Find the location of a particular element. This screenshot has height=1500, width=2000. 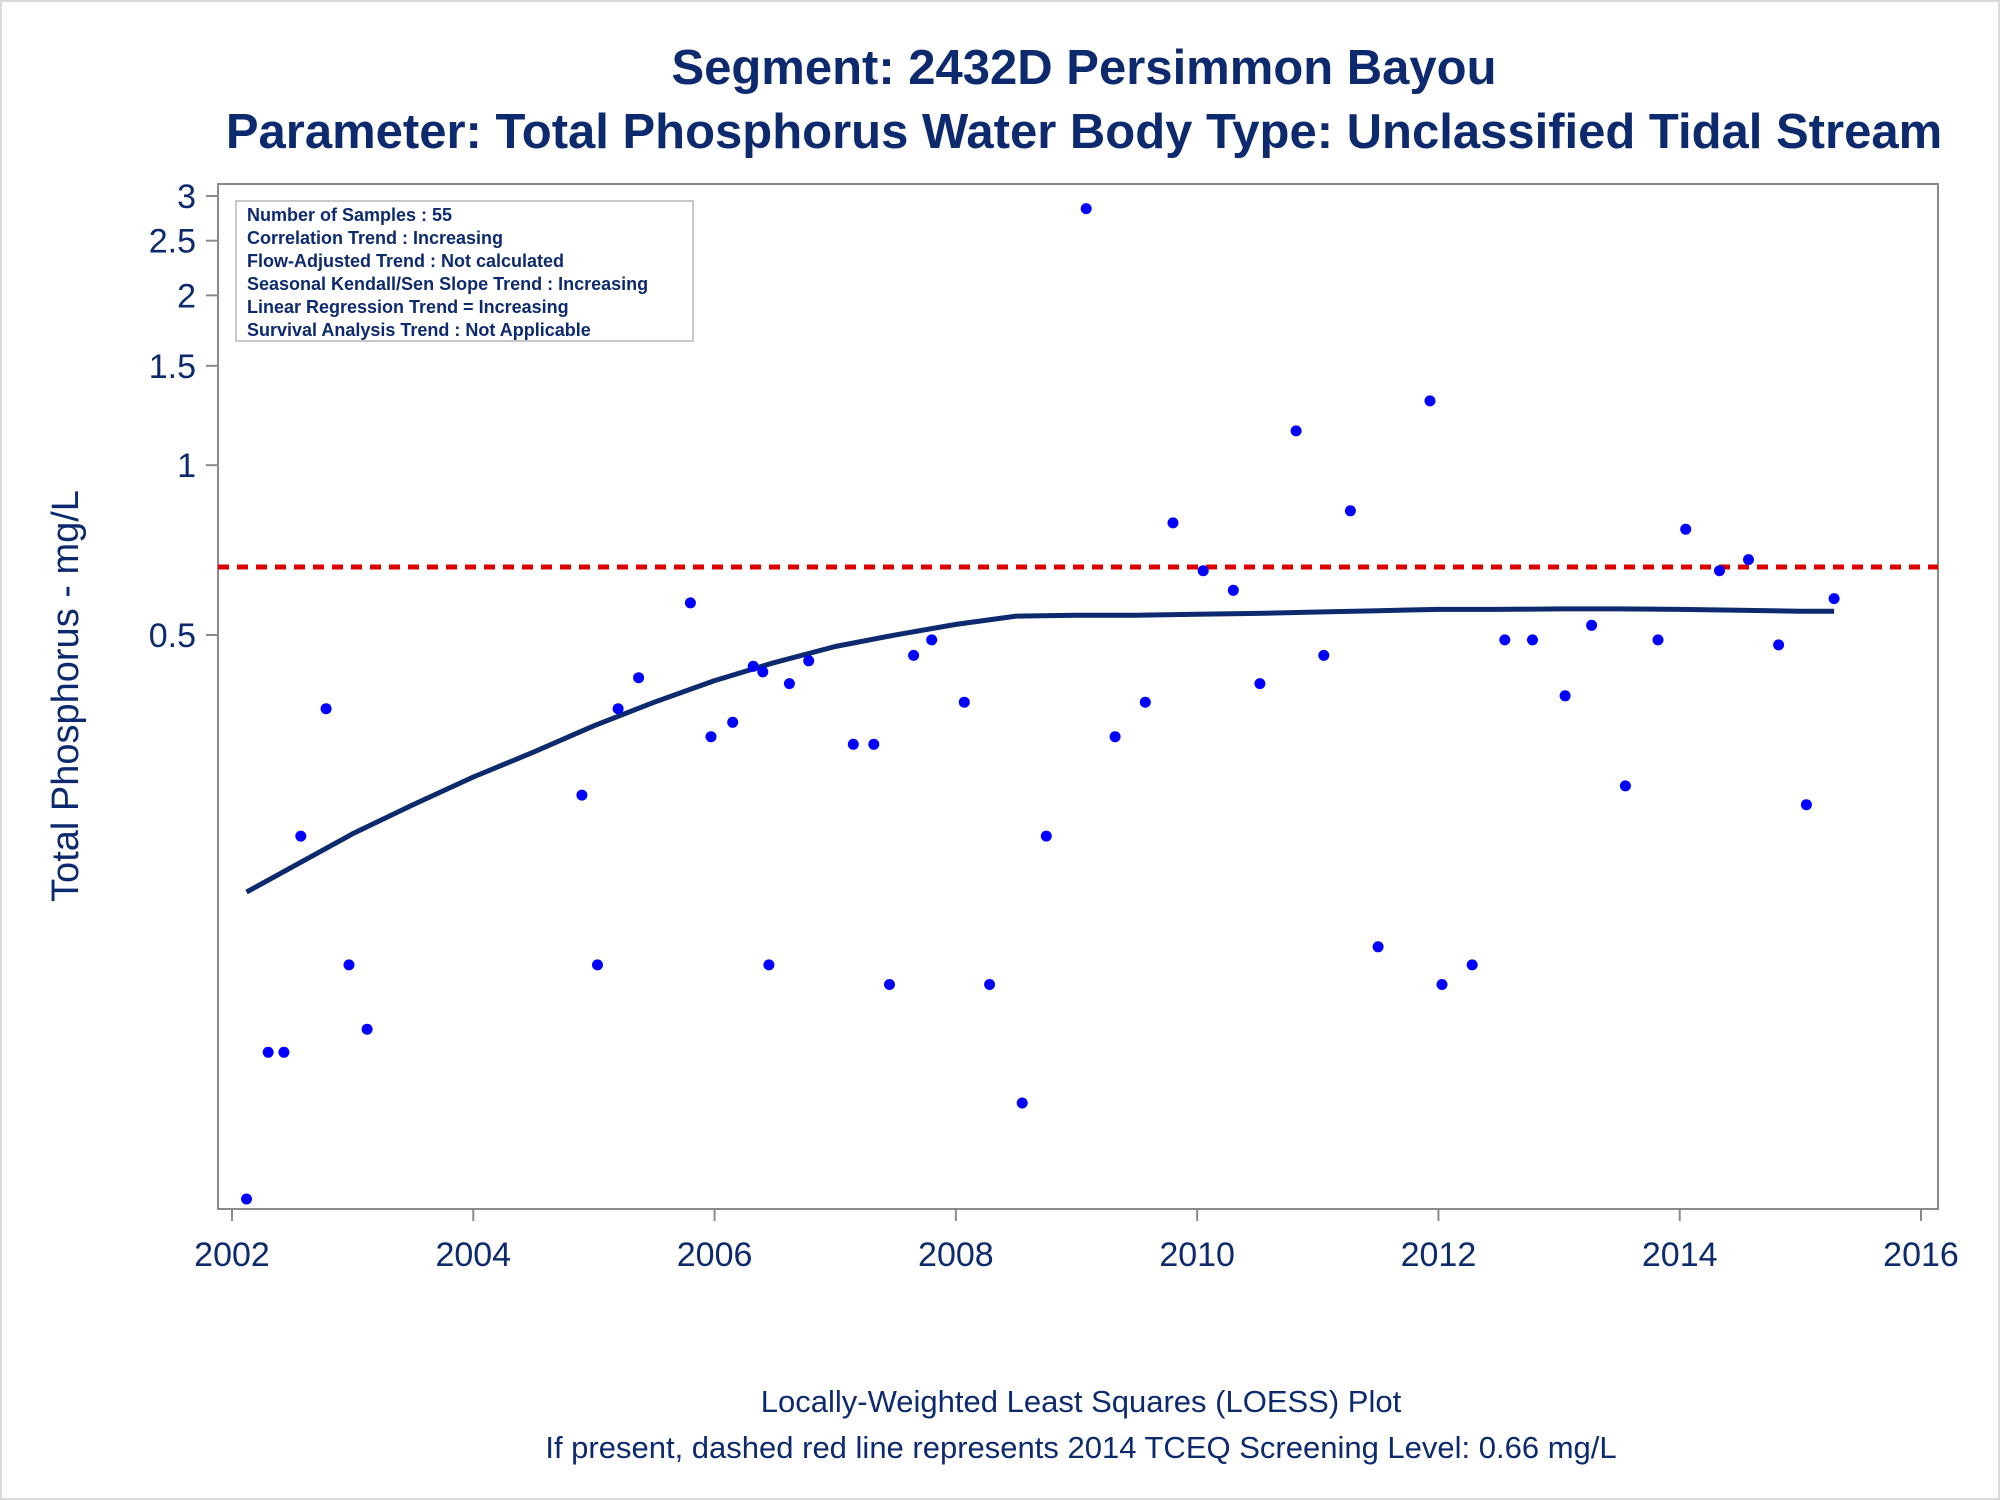

chart-title: Segment: 2432D Persimmon Bayou is located at coordinates (1083, 68).